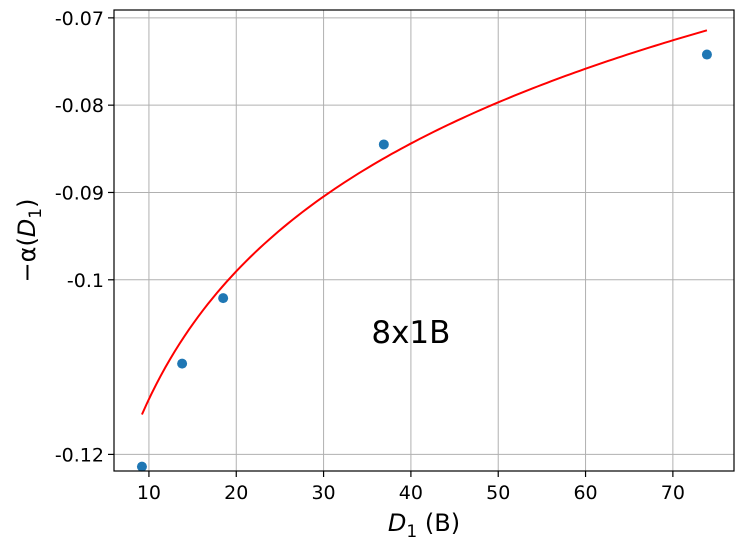 This screenshot has width=743, height=548. What do you see at coordinates (410, 333) in the screenshot?
I see `annotation-label: 8x1B` at bounding box center [410, 333].